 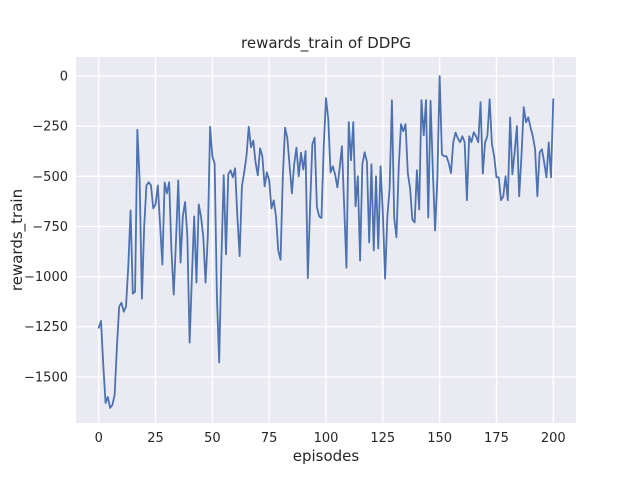 I want to click on y-tick-label: −250, so click(x=50, y=127).